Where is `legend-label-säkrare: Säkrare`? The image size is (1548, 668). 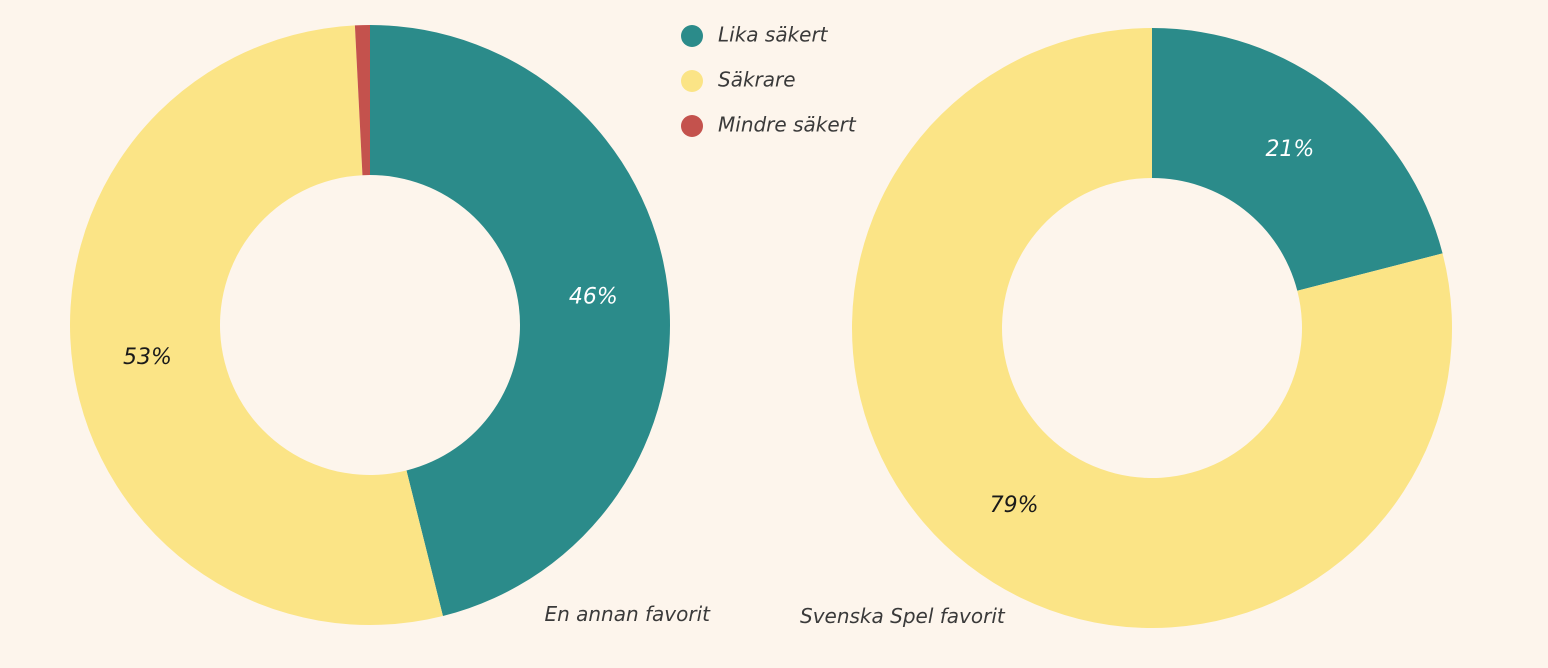 legend-label-säkrare: Säkrare is located at coordinates (757, 80).